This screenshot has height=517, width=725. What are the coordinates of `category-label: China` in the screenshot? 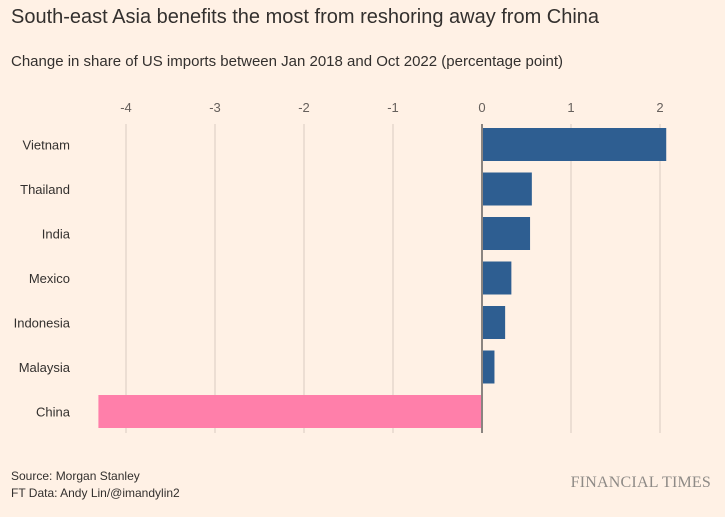 It's located at (53, 412).